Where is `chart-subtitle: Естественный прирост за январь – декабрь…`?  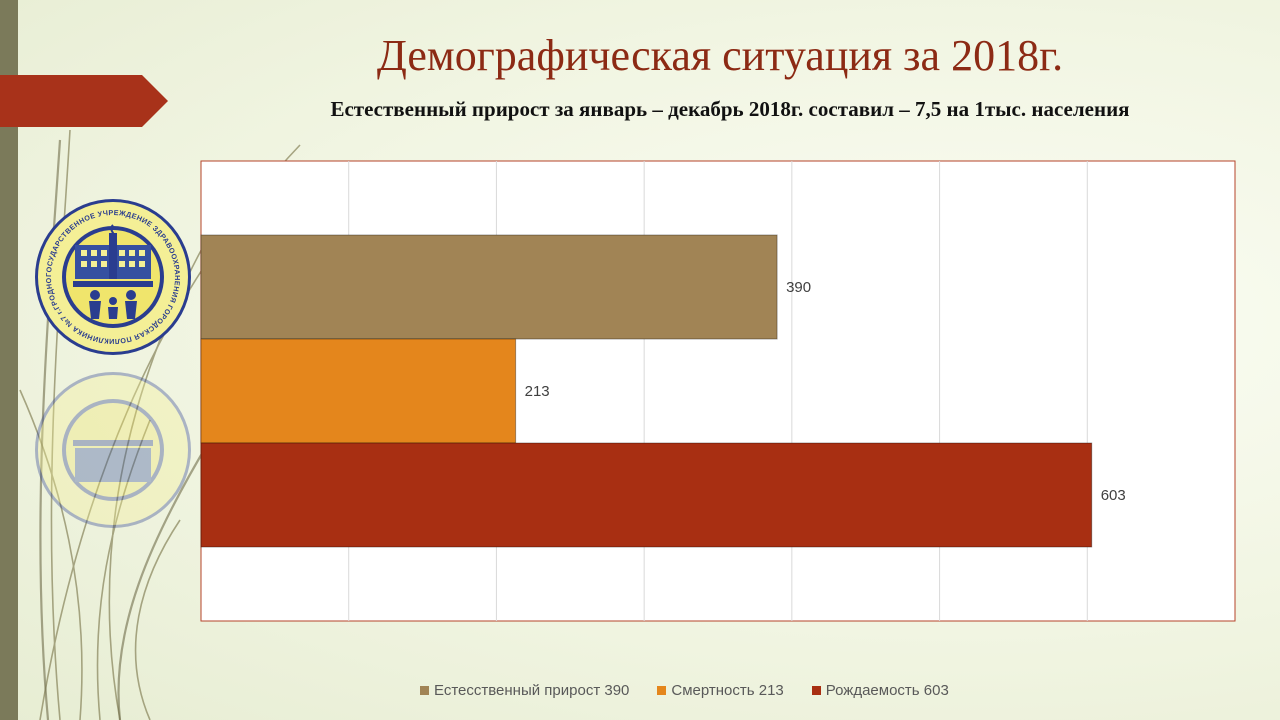
chart-subtitle: Естественный прирост за январь – декабрь… is located at coordinates (730, 109).